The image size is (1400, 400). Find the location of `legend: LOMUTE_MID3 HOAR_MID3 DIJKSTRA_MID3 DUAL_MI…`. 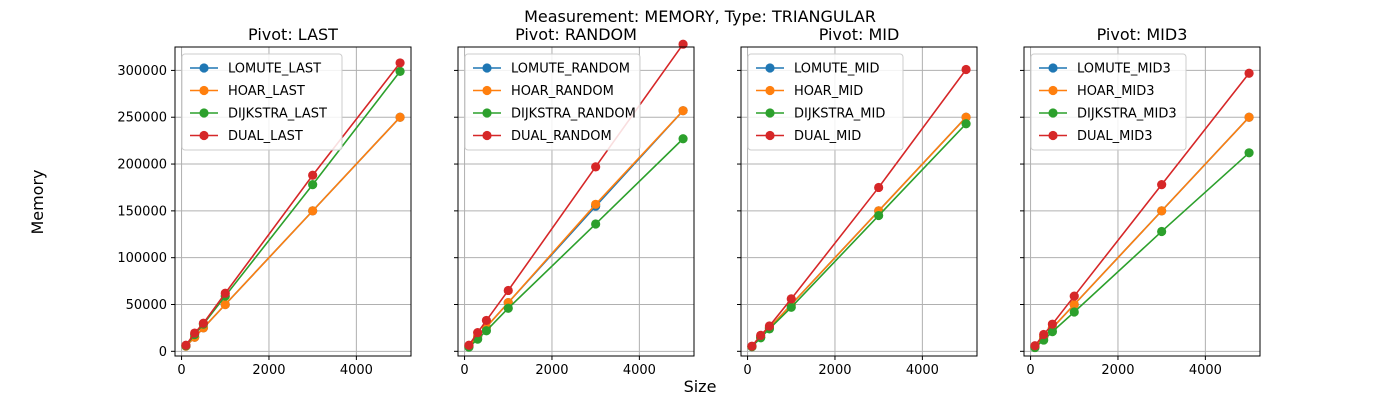

legend: LOMUTE_MID3 HOAR_MID3 DIJKSTRA_MID3 DUAL_MI… is located at coordinates (1108, 102).